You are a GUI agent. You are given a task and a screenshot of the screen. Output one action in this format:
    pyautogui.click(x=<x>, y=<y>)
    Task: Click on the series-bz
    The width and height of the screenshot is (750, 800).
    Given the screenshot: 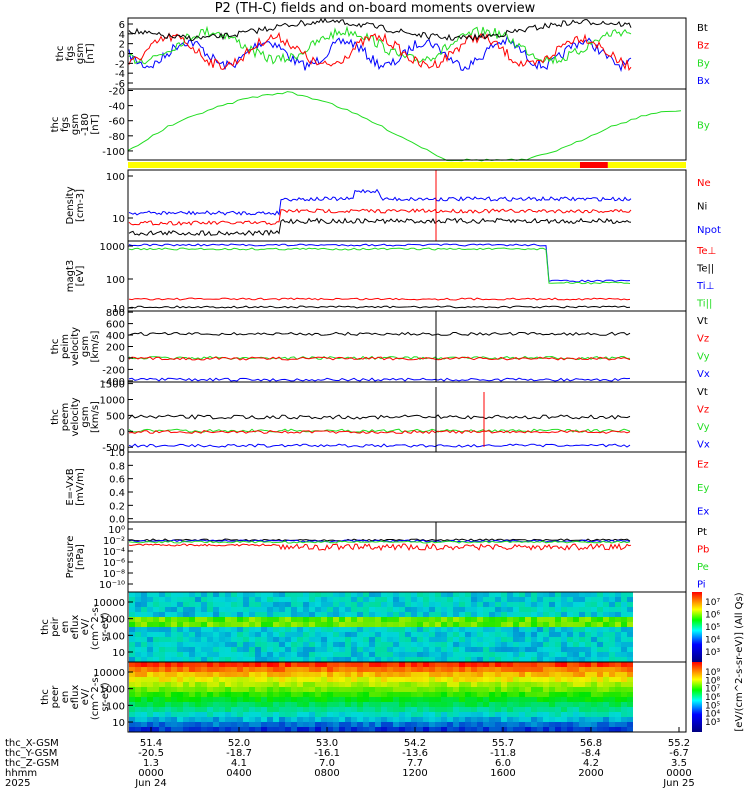 What is the action you would take?
    pyautogui.click(x=380, y=51)
    